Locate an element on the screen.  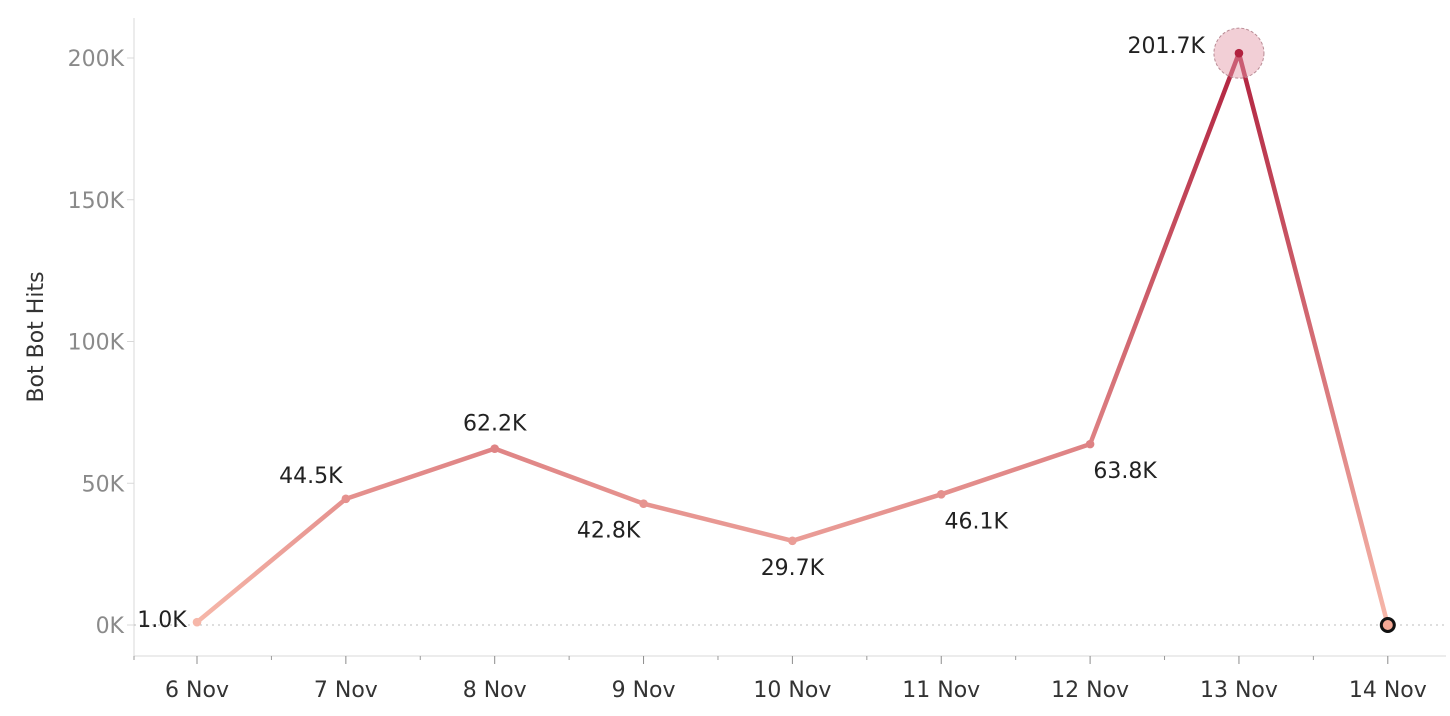
y-tick-label: 150K is located at coordinates (96, 201).